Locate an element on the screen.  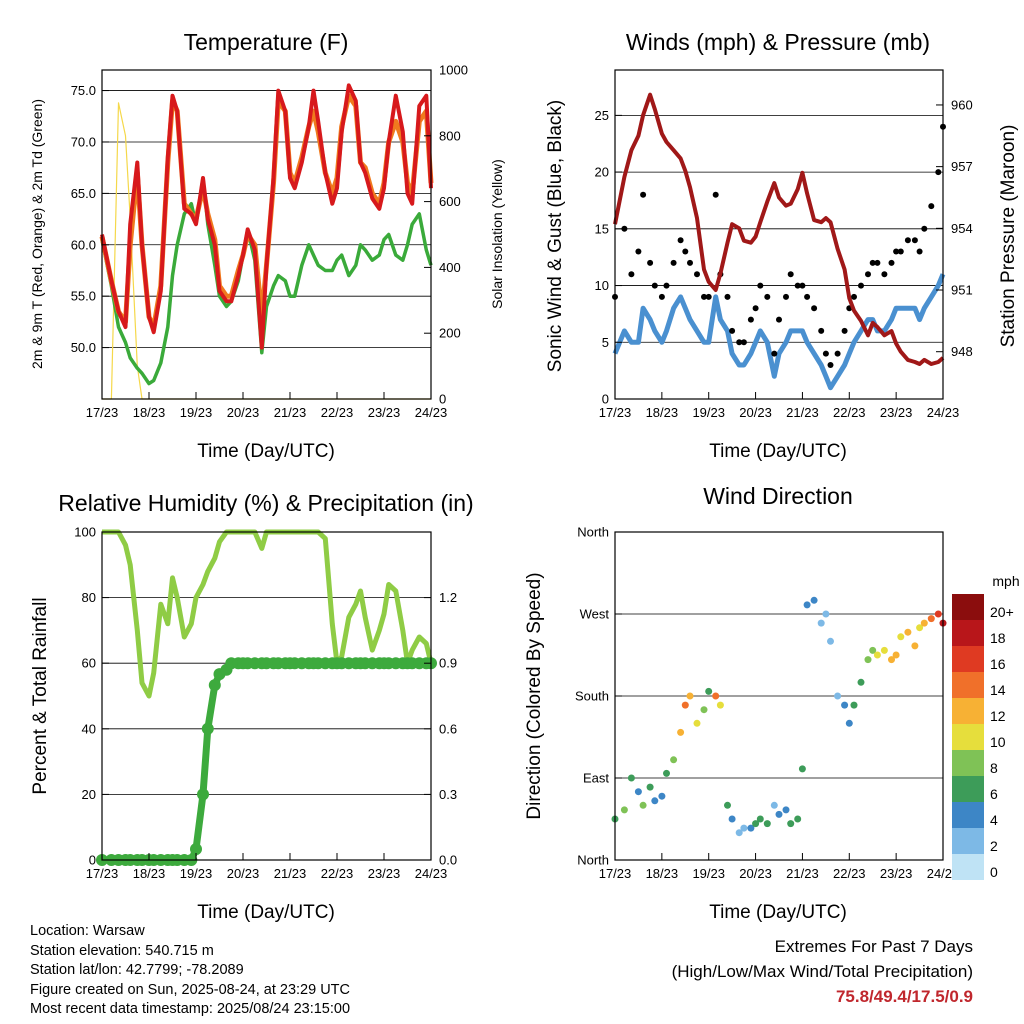
wind-line is located at coordinates (779, 332).